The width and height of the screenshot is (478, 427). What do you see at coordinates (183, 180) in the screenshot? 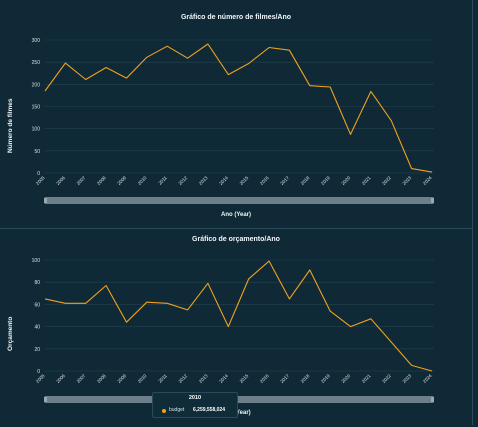
I see `x-tick-label: 2012` at bounding box center [183, 180].